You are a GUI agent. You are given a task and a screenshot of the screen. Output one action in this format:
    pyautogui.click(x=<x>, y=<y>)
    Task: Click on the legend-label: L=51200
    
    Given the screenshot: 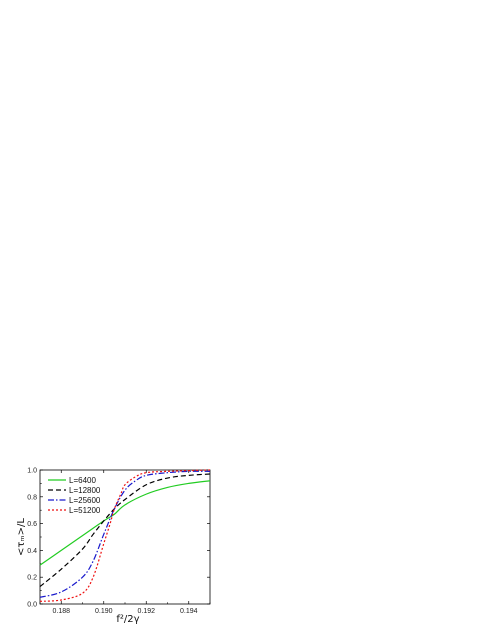 What is the action you would take?
    pyautogui.click(x=85, y=510)
    